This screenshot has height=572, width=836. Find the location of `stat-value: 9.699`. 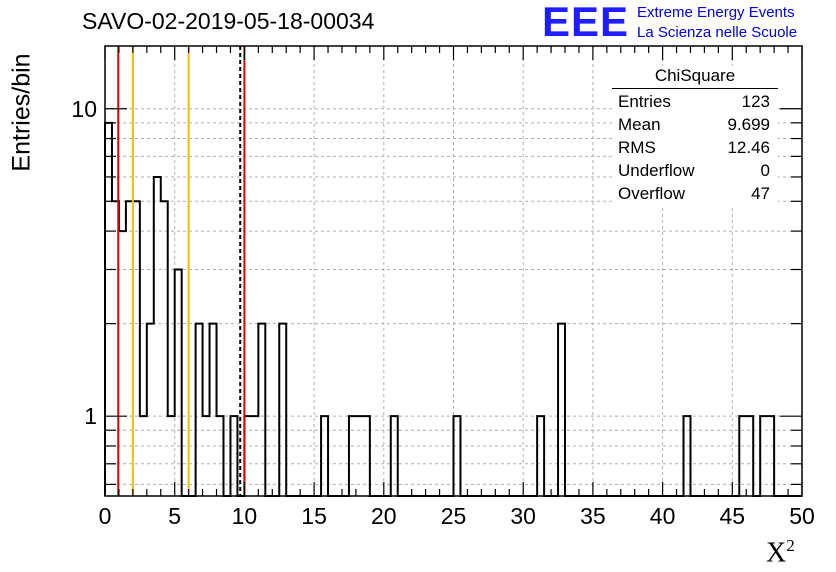

stat-value: 9.699 is located at coordinates (748, 124).